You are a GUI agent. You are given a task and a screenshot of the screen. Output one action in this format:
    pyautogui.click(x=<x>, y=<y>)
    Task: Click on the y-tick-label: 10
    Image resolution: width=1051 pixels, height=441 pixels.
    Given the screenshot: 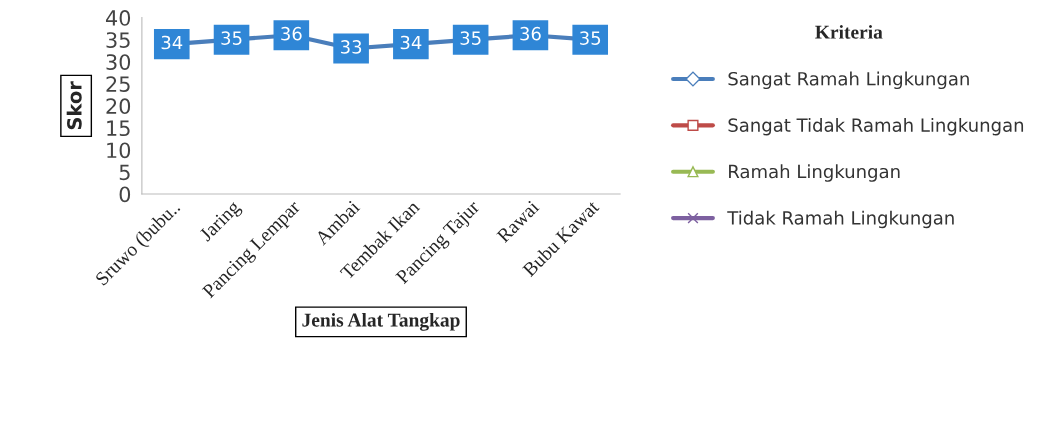 What is the action you would take?
    pyautogui.click(x=119, y=150)
    